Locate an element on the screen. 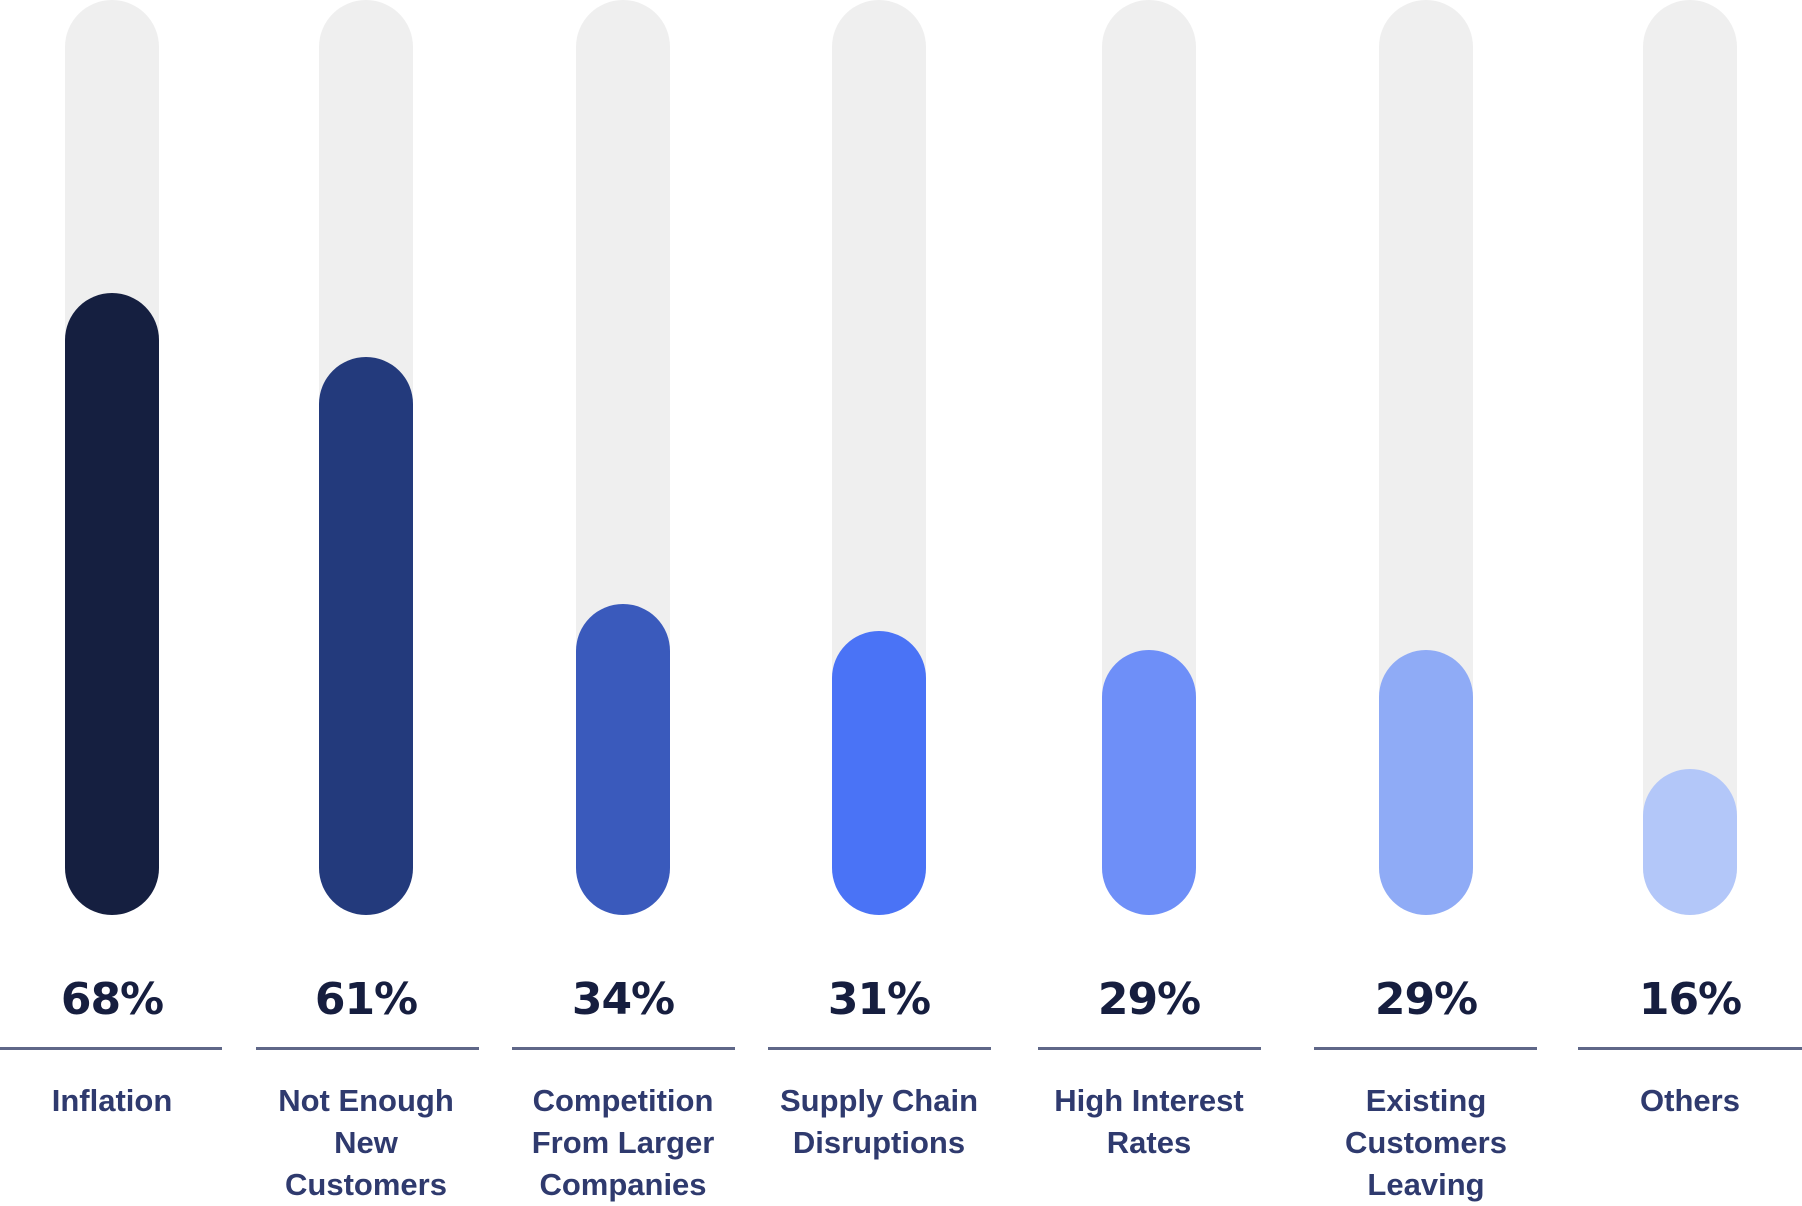  tick-label-line: Others is located at coordinates (1690, 1100).